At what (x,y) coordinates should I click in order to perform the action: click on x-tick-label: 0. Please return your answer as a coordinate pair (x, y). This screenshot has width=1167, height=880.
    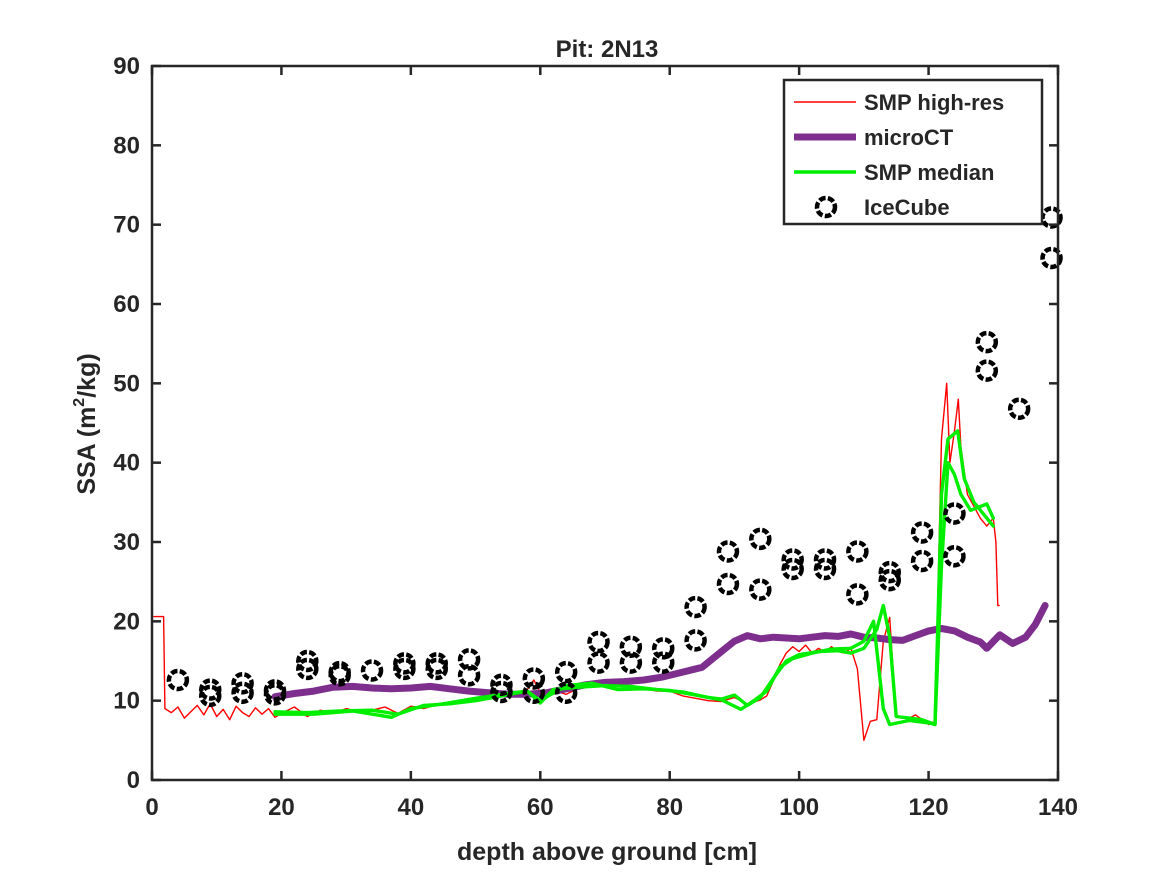
    Looking at the image, I should click on (151, 807).